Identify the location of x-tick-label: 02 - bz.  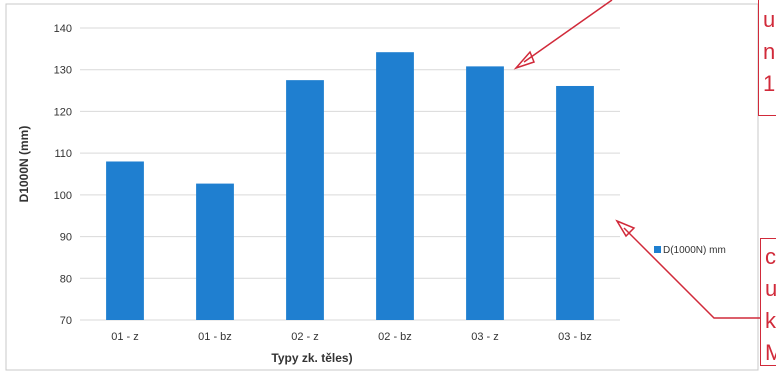
(395, 337).